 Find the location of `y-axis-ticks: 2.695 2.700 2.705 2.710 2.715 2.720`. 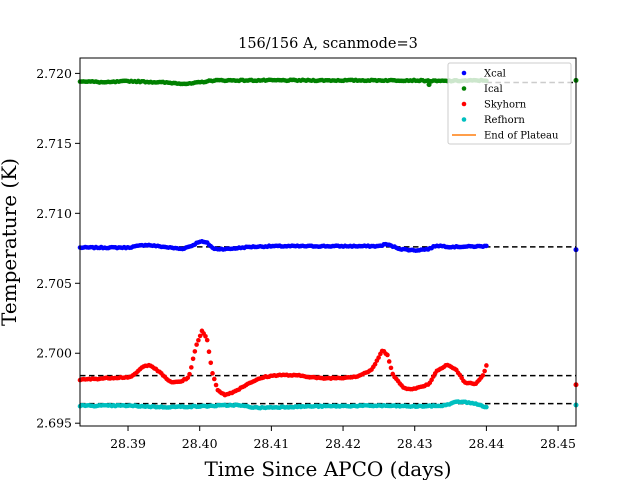

y-axis-ticks: 2.695 2.700 2.705 2.710 2.715 2.720 is located at coordinates (58, 248).